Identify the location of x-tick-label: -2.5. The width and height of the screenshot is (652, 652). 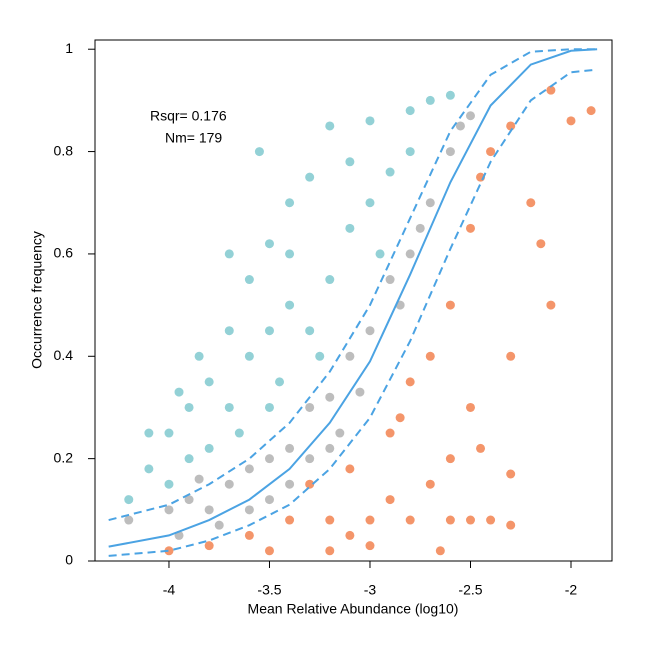
(470, 590).